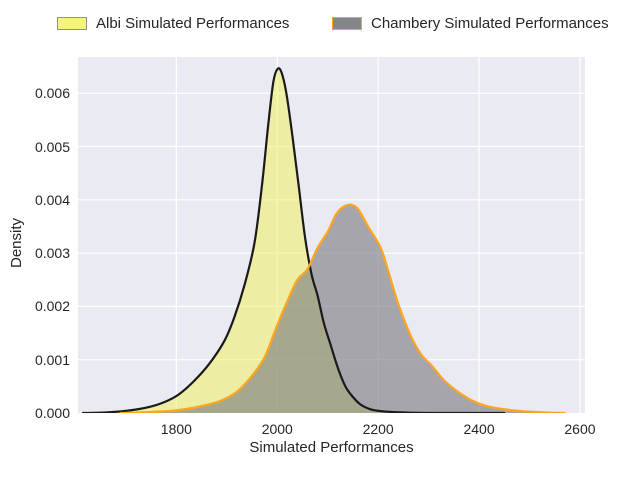 This screenshot has height=480, width=640. Describe the element at coordinates (277, 429) in the screenshot. I see `x-tick-label: 2000` at that location.